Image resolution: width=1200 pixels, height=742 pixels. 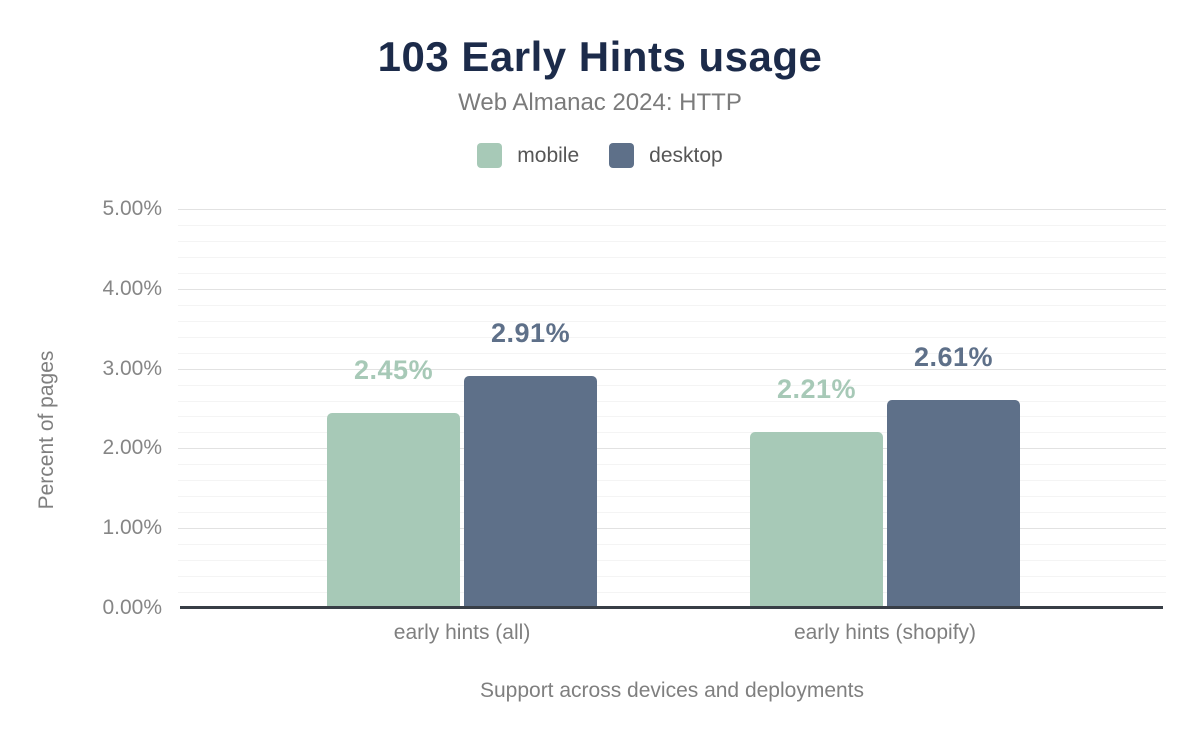 I want to click on x-axis-title: Support across devices and deployments, so click(x=672, y=690).